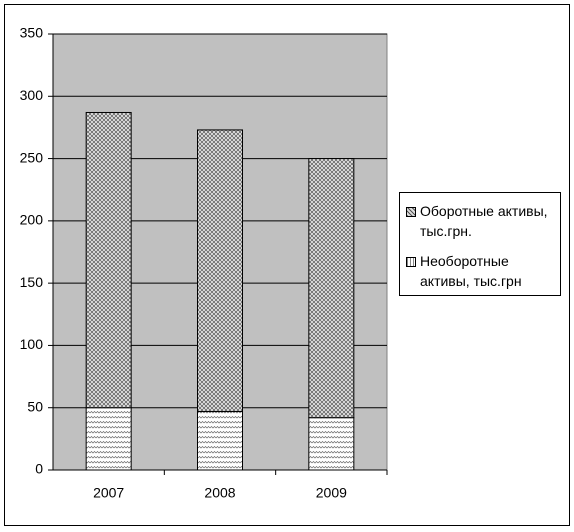  Describe the element at coordinates (108, 493) in the screenshot. I see `x-tick-label: 2007` at that location.